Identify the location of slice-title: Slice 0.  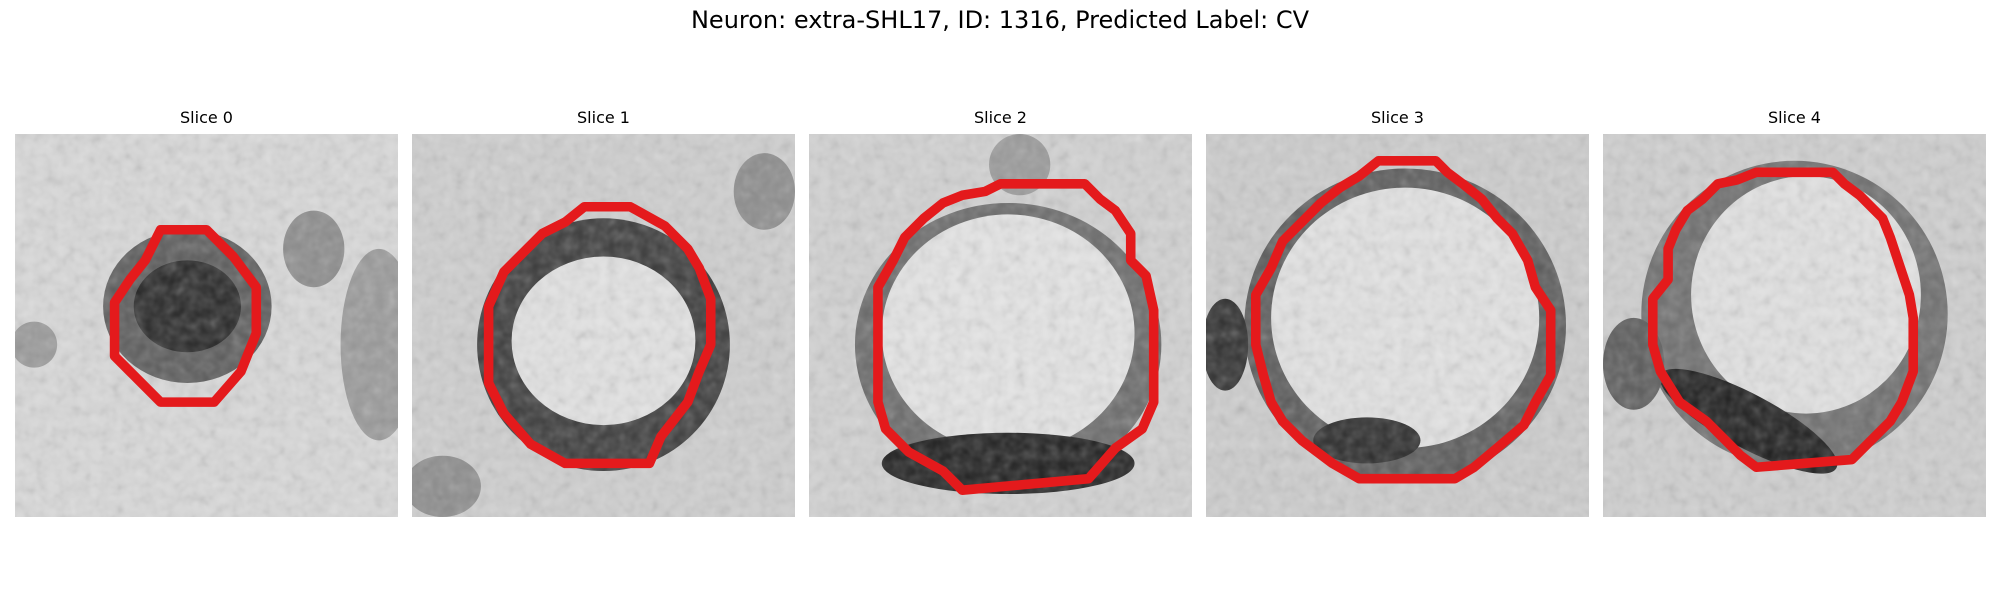
(206, 117).